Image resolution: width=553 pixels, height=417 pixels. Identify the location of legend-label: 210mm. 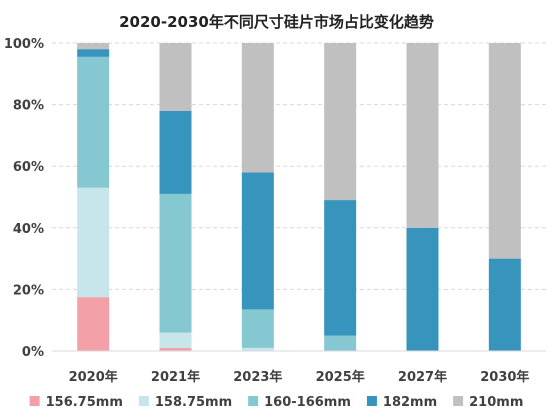
(496, 402).